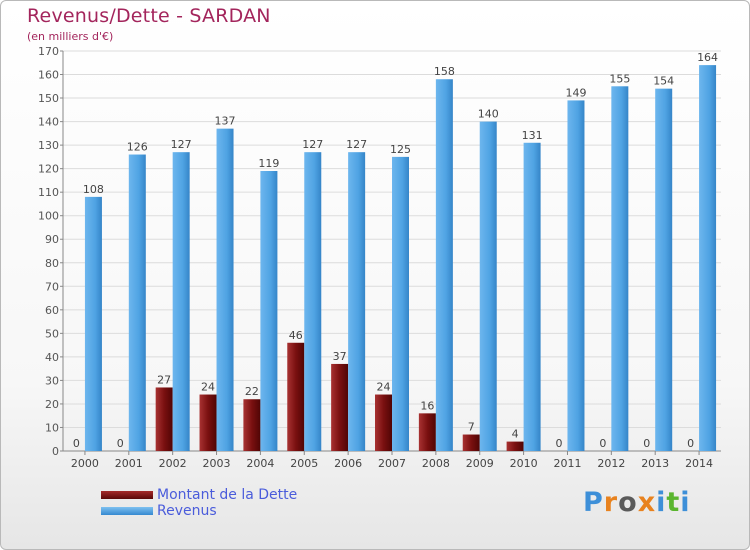  I want to click on data-label-dette: 46, so click(296, 335).